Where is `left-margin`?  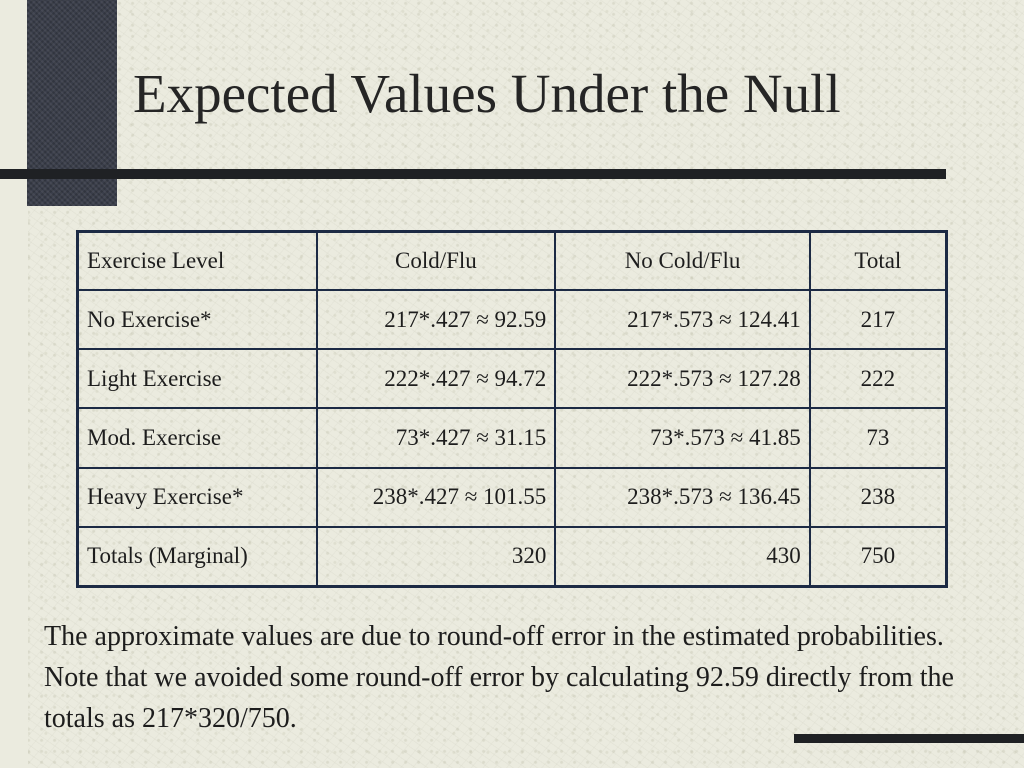
left-margin is located at coordinates (14, 384).